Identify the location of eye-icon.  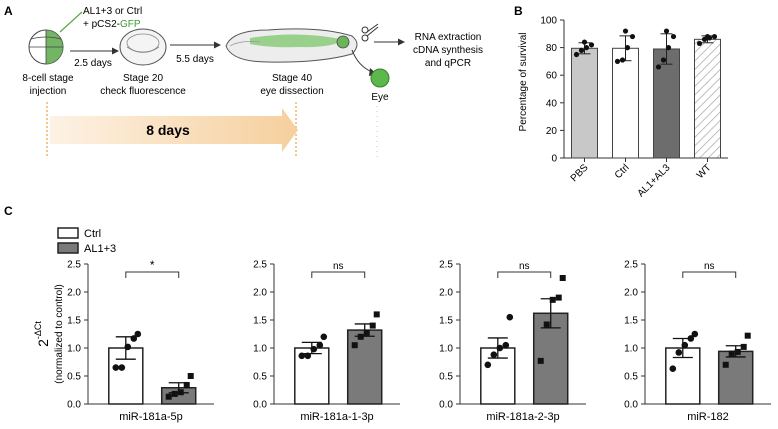
(380, 78).